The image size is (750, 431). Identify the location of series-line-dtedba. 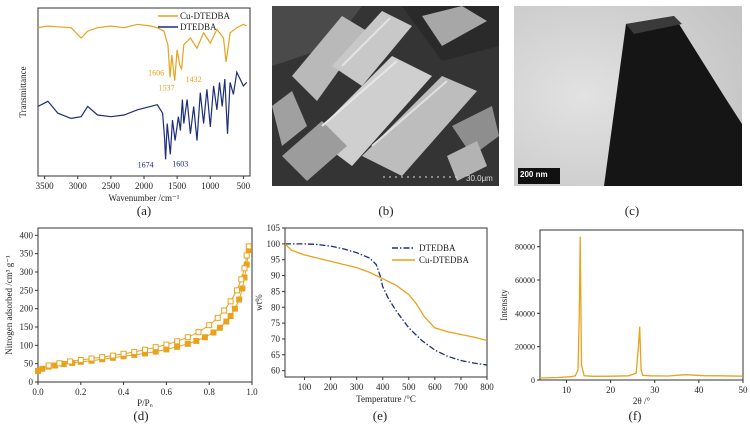
(386, 304).